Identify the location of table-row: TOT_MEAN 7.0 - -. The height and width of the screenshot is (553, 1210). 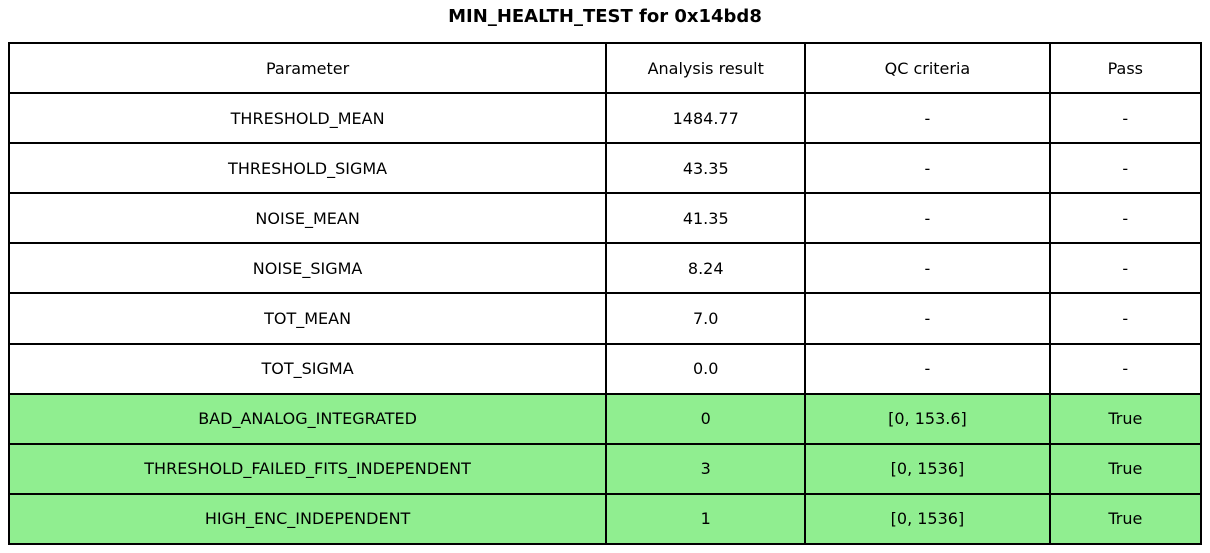
(605, 318).